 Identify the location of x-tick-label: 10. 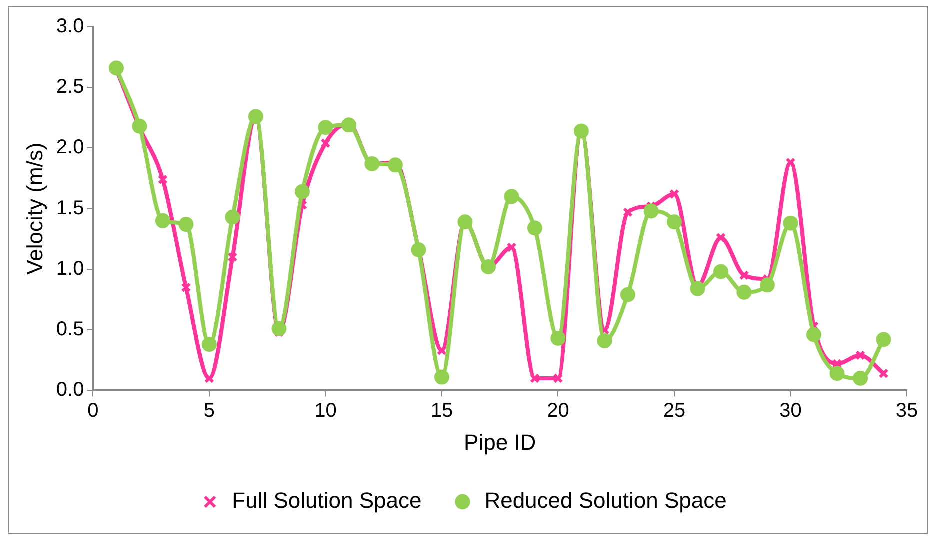
(325, 411).